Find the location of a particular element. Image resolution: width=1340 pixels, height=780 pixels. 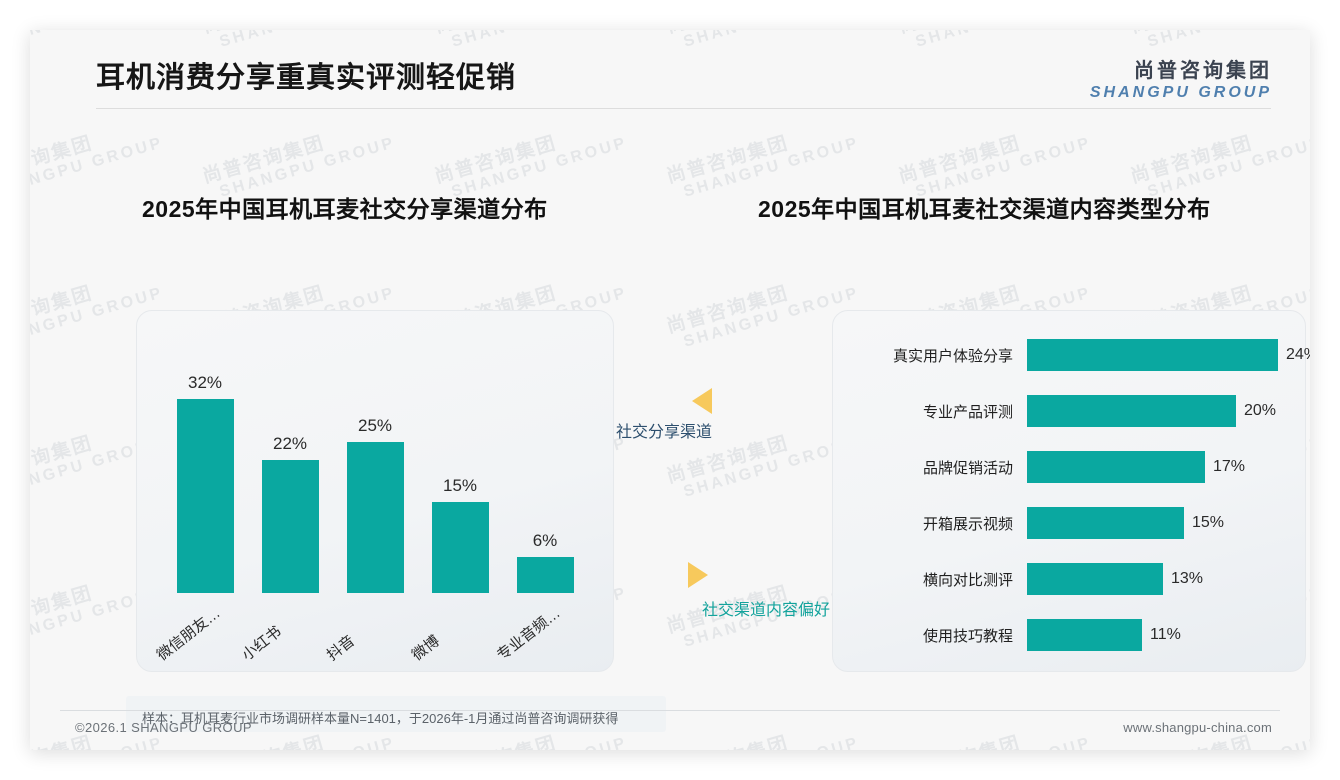

category-label: 横向对比测评 is located at coordinates (967, 580).